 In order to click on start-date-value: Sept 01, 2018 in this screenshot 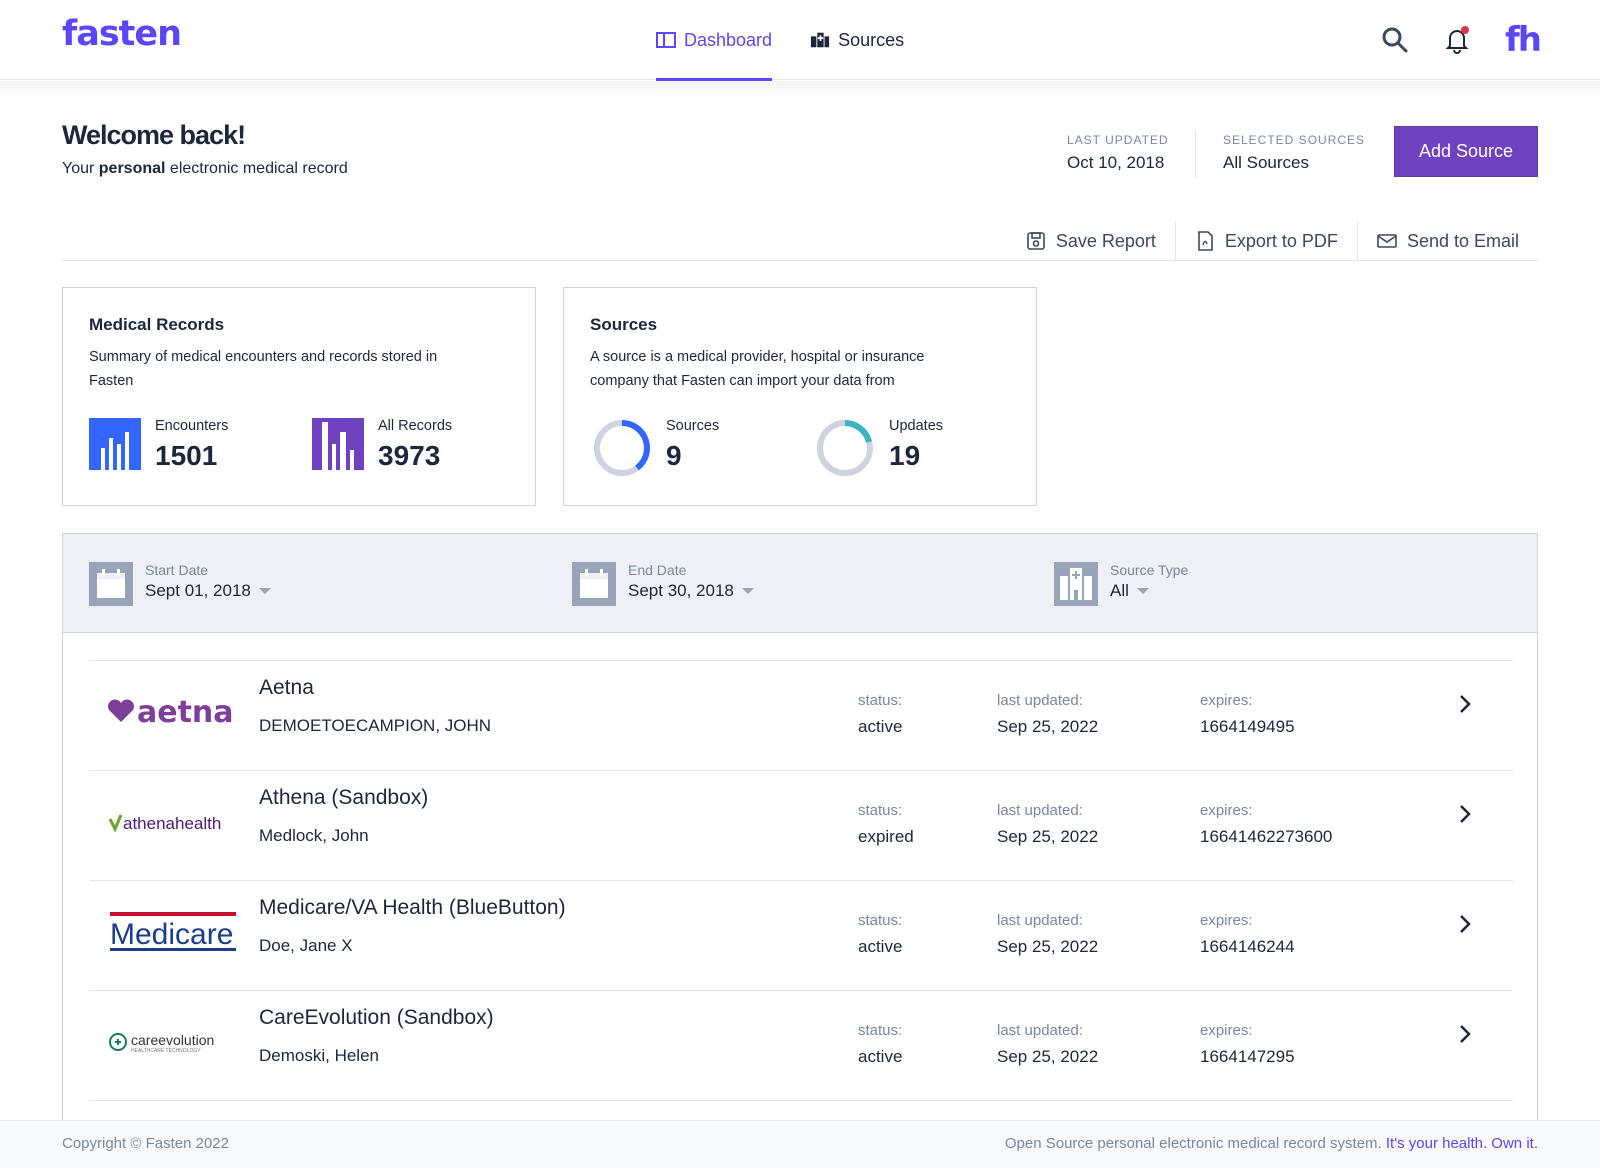, I will do `click(208, 591)`.